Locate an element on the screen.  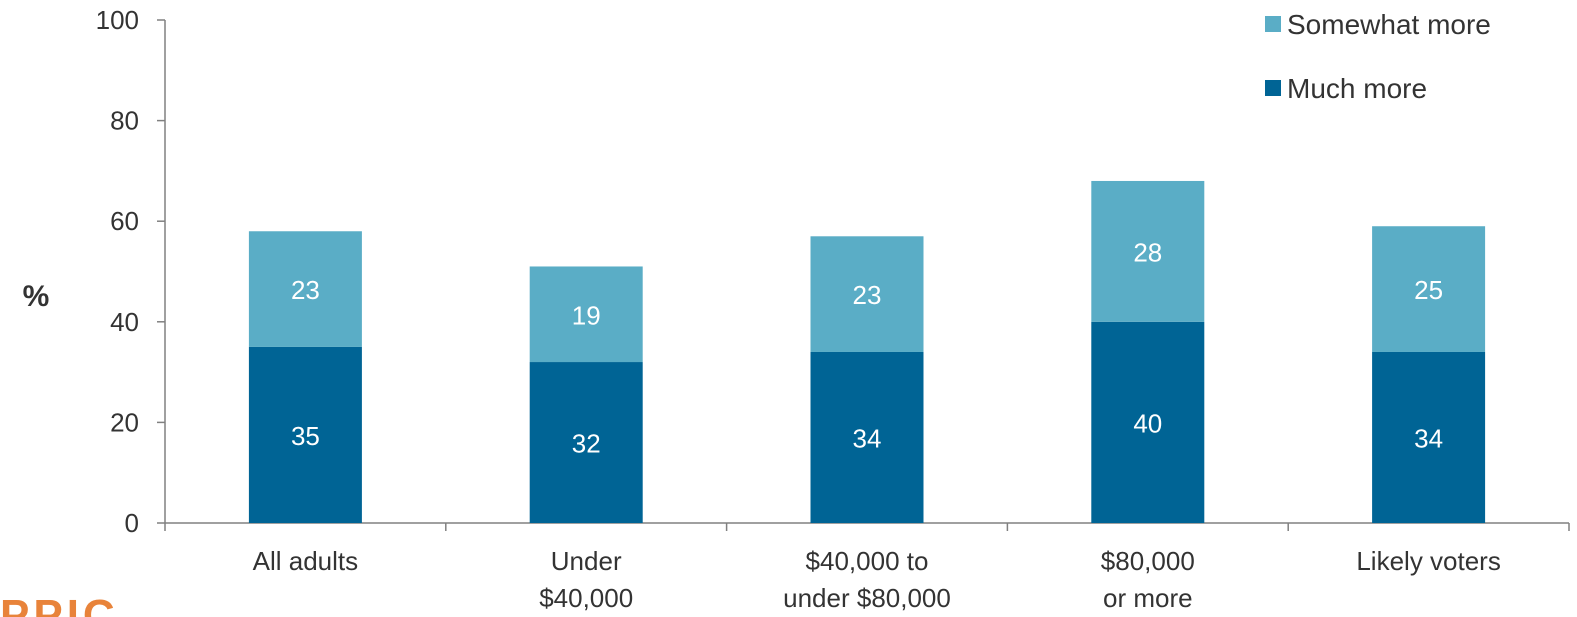
ppic-logo: PPIC is located at coordinates (70, 607).